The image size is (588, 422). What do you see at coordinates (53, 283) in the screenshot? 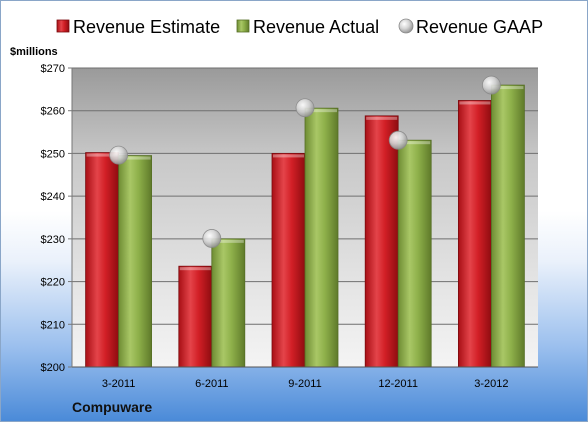
I see `y-tick-label: $220` at bounding box center [53, 283].